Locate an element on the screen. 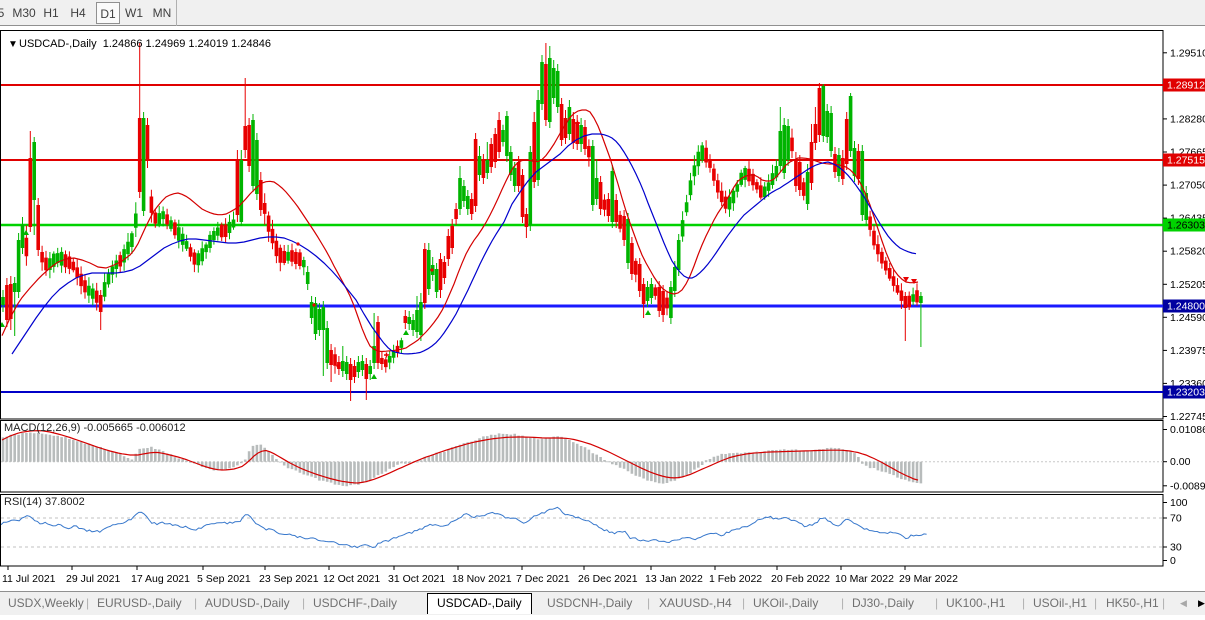 This screenshot has height=620, width=1205. svg-text: 1.25205 is located at coordinates (1187, 285).